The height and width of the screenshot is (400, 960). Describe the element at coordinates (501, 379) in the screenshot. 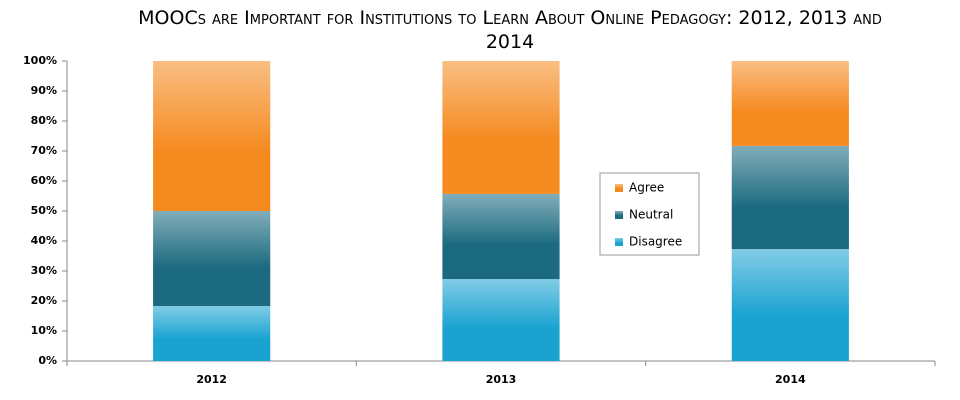

I see `x-tick-label: 2013` at that location.